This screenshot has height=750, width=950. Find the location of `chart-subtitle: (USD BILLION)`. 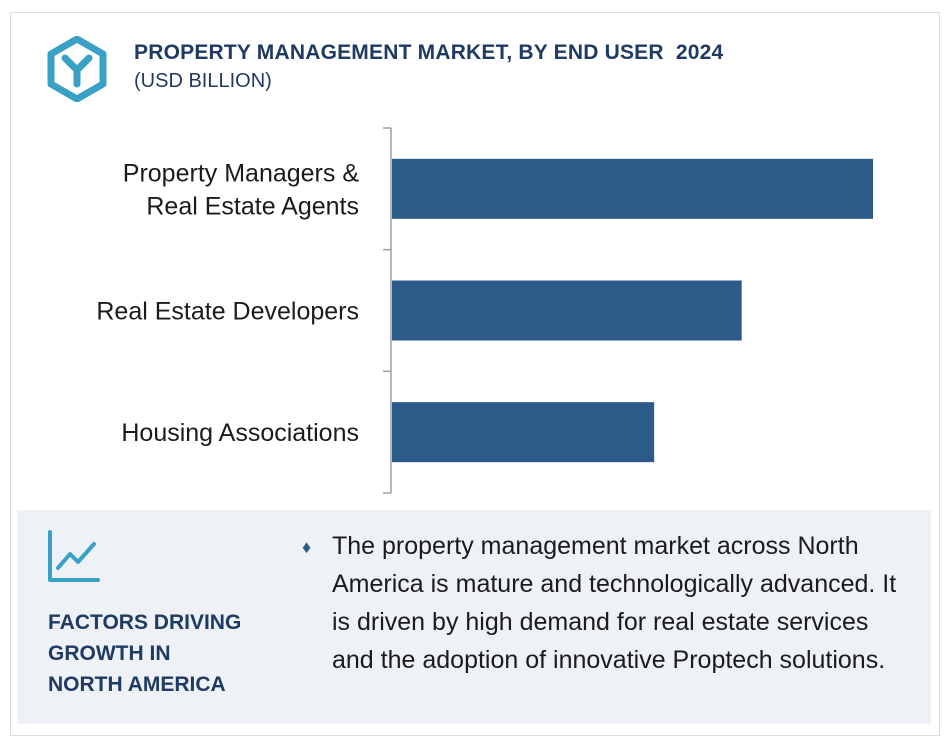

chart-subtitle: (USD BILLION) is located at coordinates (203, 81).